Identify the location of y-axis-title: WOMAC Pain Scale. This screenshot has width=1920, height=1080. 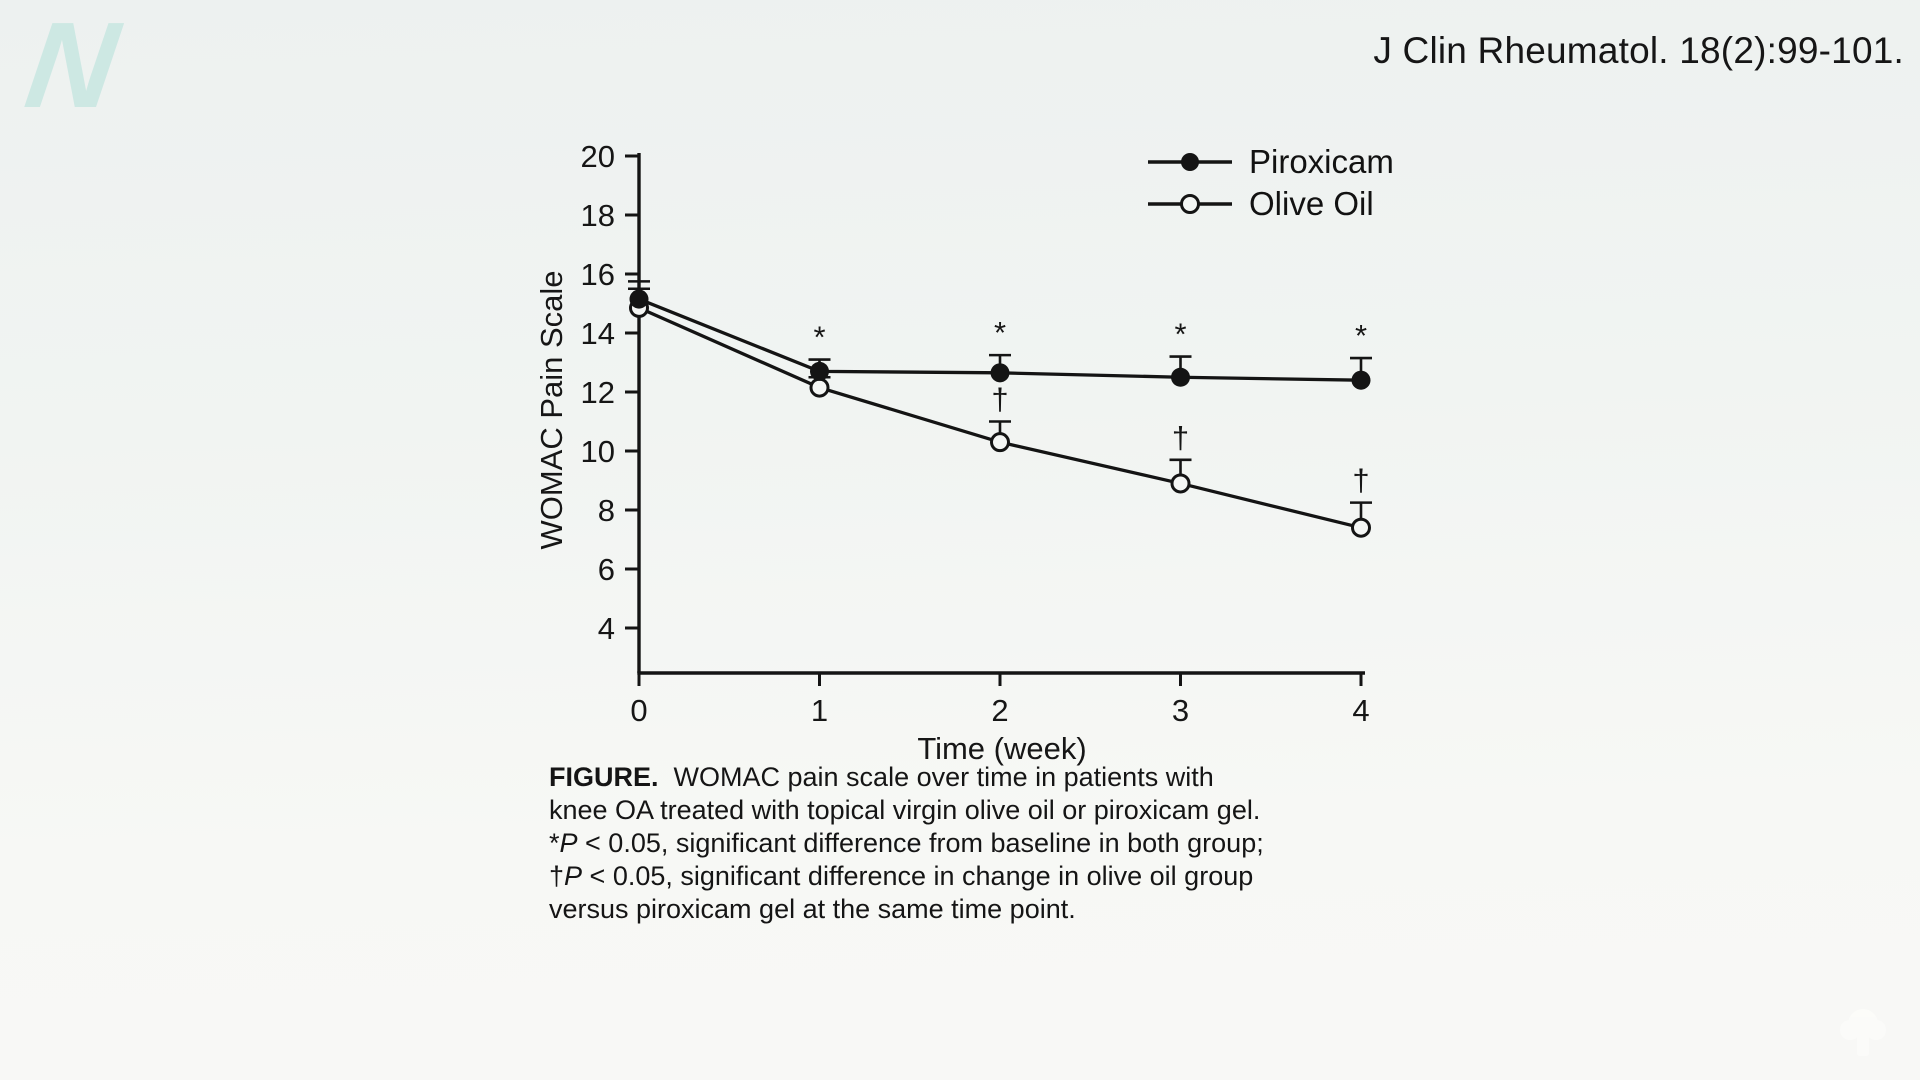
(551, 409).